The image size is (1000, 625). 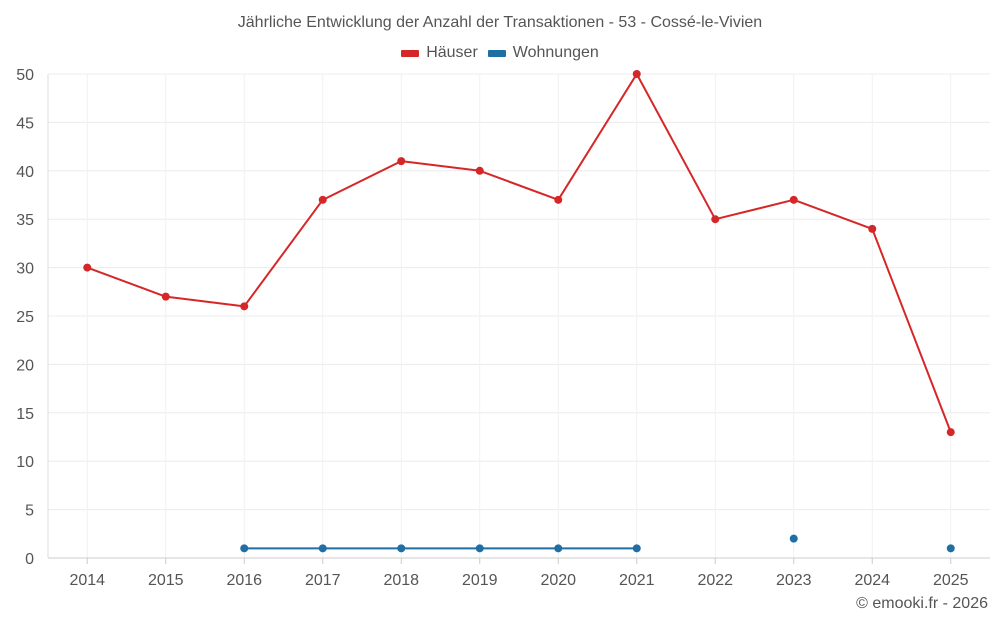 I want to click on data-point-haeuser-2018, so click(x=401, y=161).